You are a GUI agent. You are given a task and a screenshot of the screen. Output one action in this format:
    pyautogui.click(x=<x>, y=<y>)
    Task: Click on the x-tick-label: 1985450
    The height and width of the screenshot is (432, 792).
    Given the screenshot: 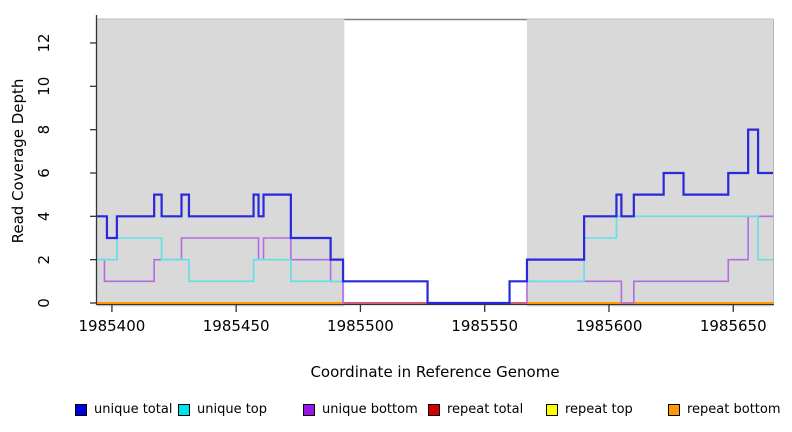 What is the action you would take?
    pyautogui.click(x=236, y=326)
    